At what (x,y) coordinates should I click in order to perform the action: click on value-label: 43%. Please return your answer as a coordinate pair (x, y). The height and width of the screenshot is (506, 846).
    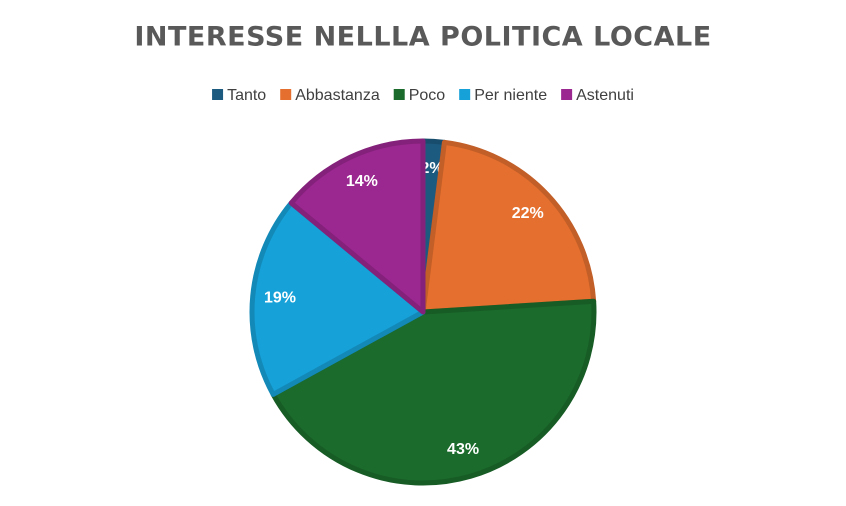
    Looking at the image, I should click on (463, 449).